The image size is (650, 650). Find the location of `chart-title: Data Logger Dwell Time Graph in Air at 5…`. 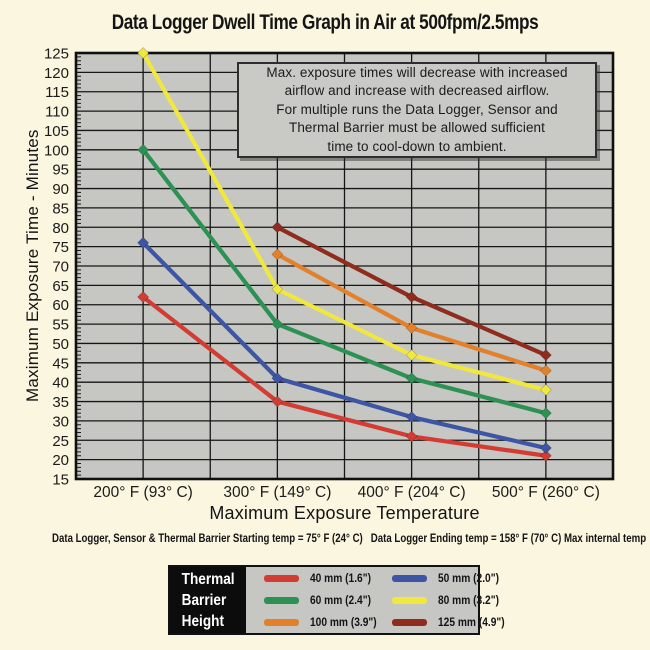

chart-title: Data Logger Dwell Time Graph in Air at 5… is located at coordinates (325, 22).